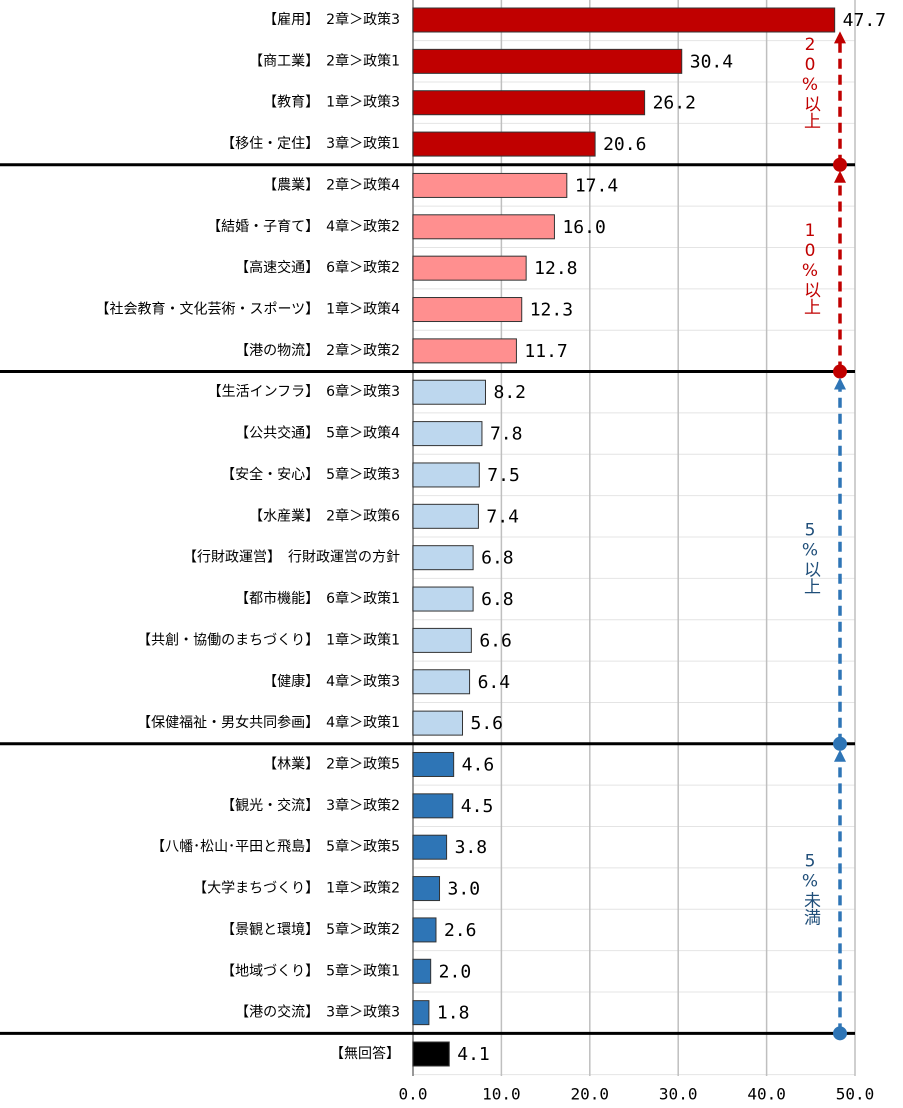 The height and width of the screenshot is (1108, 903). What do you see at coordinates (331, 102) in the screenshot?
I see `category-label: 【教育】 1章＞政策3` at bounding box center [331, 102].